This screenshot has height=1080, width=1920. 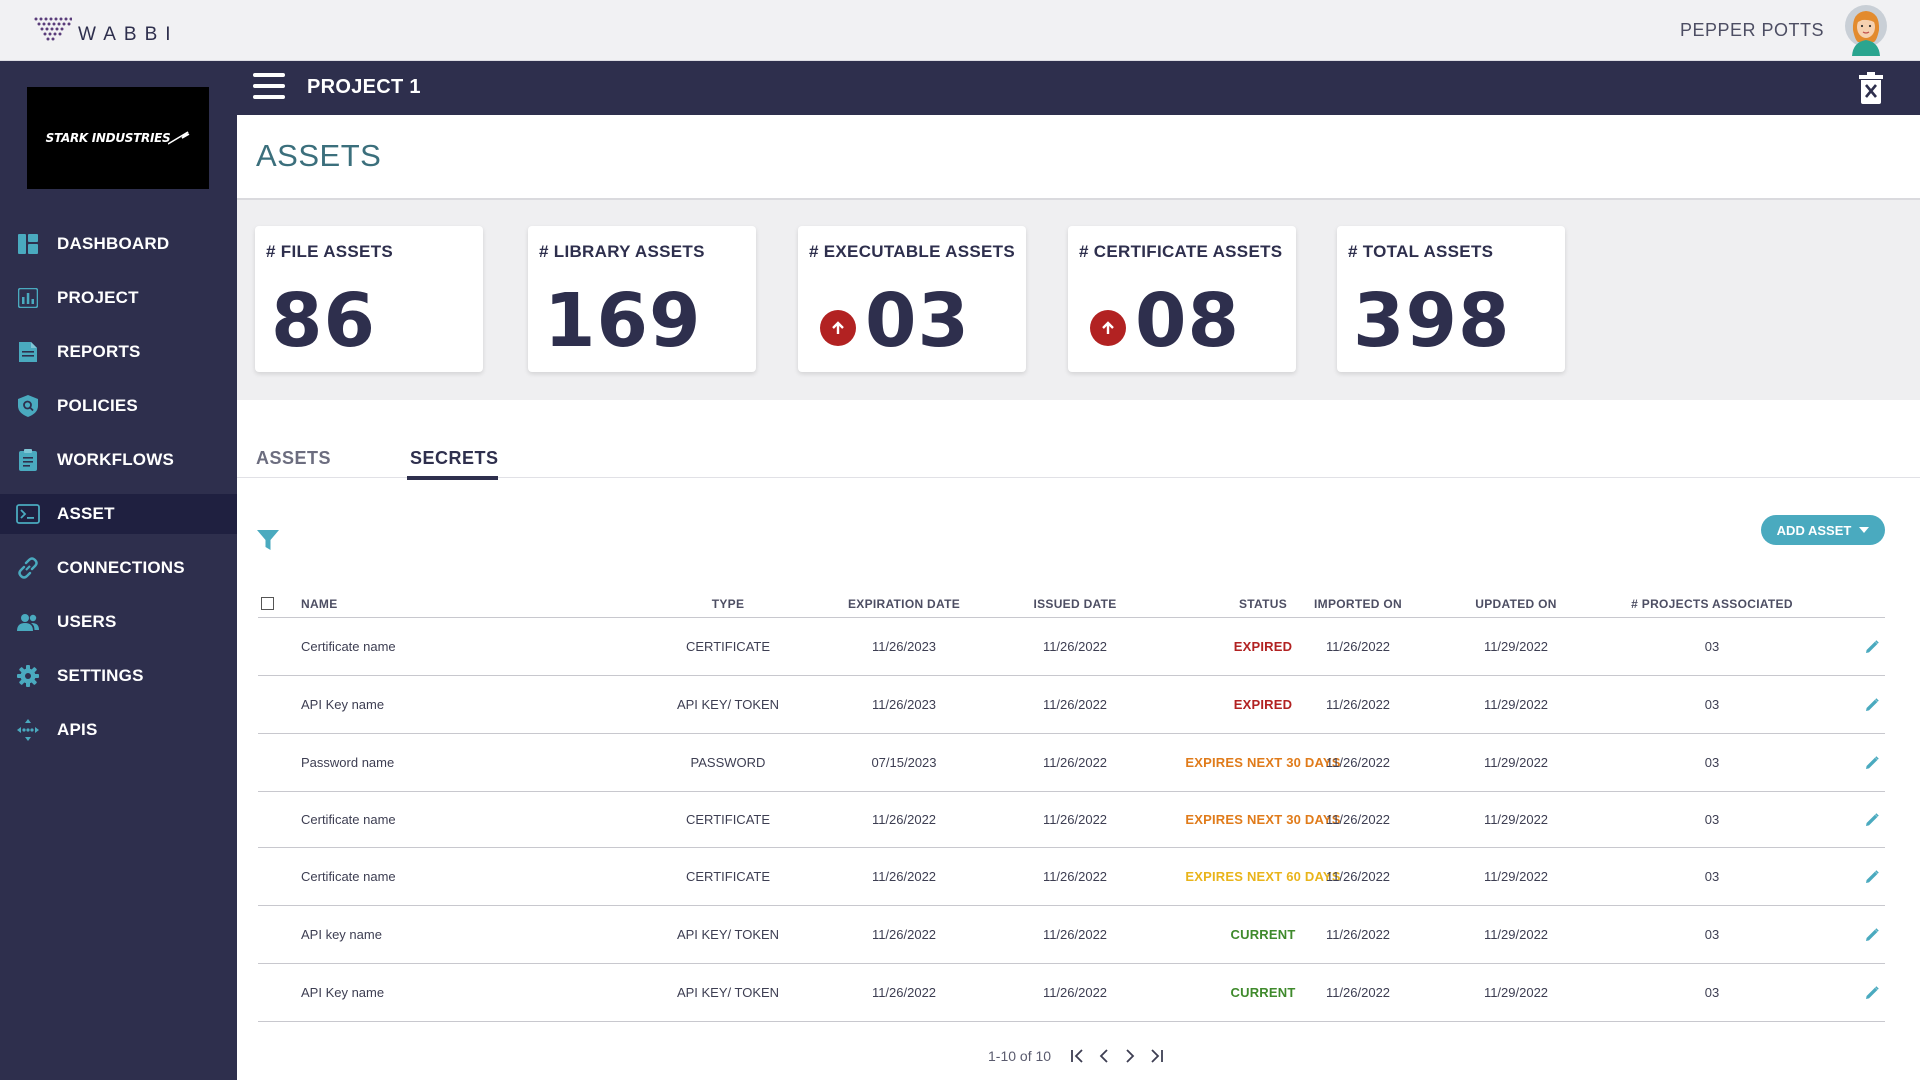 What do you see at coordinates (454, 458) in the screenshot?
I see `tab-secrets: SECRETS` at bounding box center [454, 458].